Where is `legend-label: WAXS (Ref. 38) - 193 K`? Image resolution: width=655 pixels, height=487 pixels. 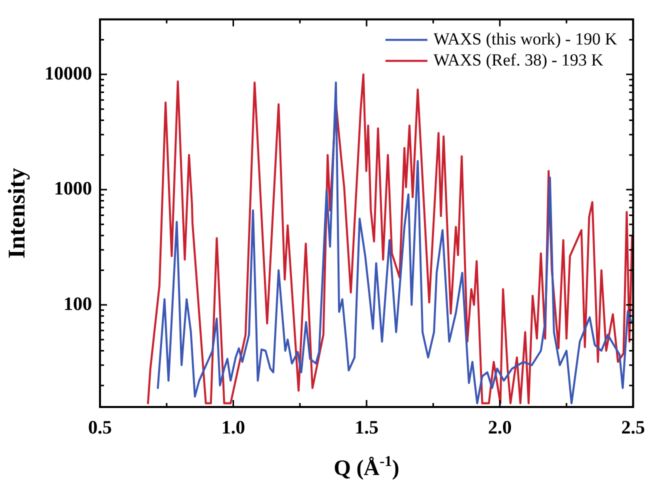 legend-label: WAXS (Ref. 38) - 193 K is located at coordinates (518, 60).